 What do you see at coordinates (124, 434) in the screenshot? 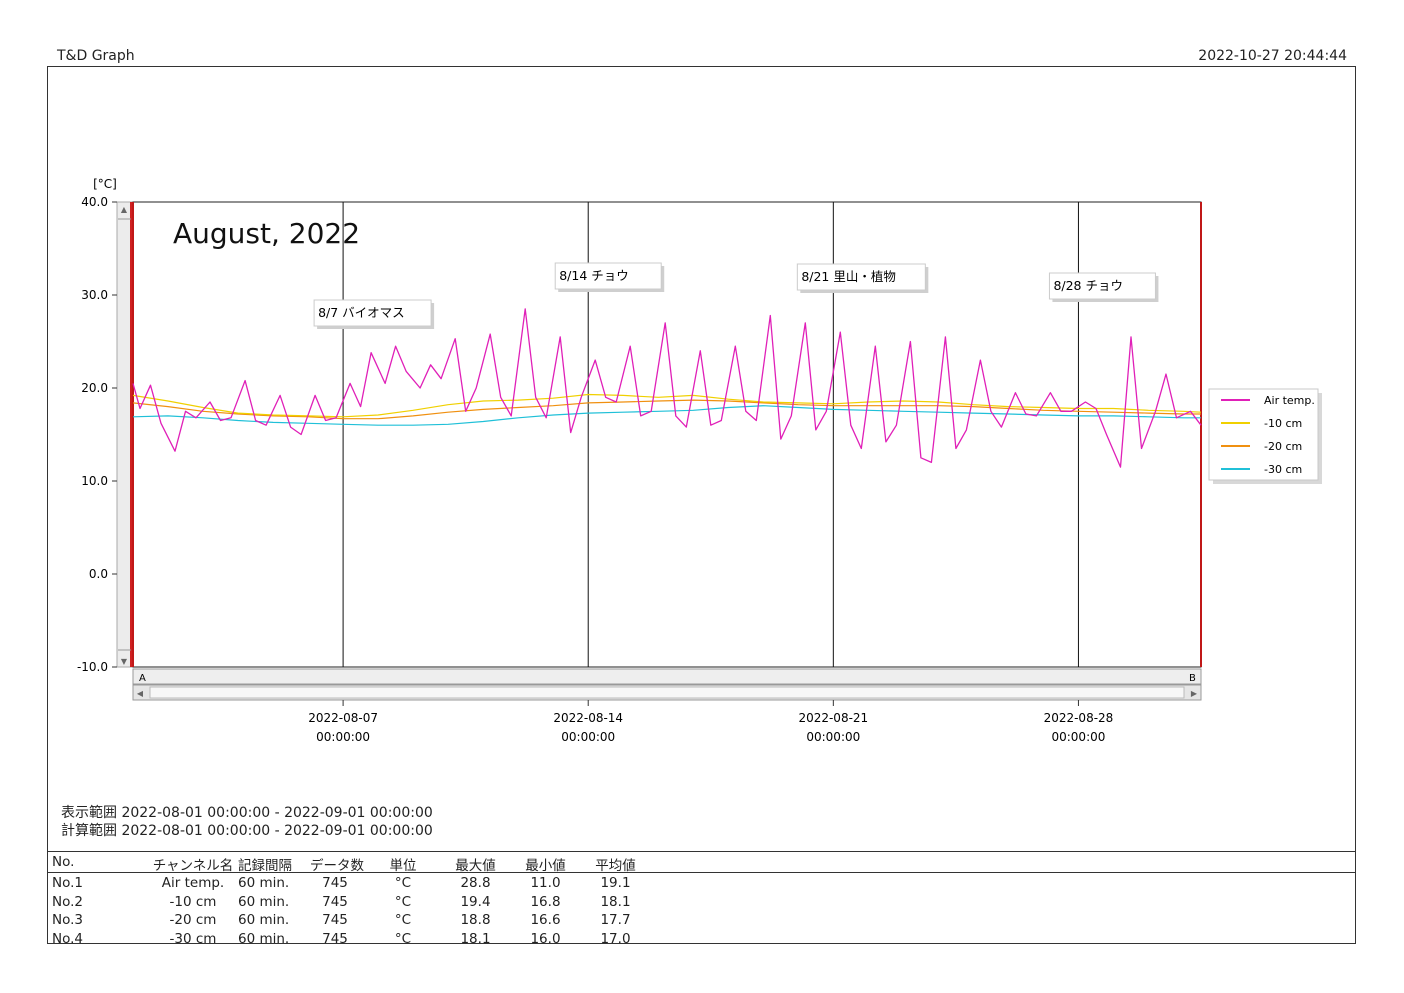
I see `vertical-scrollbar: ▲ ▼` at bounding box center [124, 434].